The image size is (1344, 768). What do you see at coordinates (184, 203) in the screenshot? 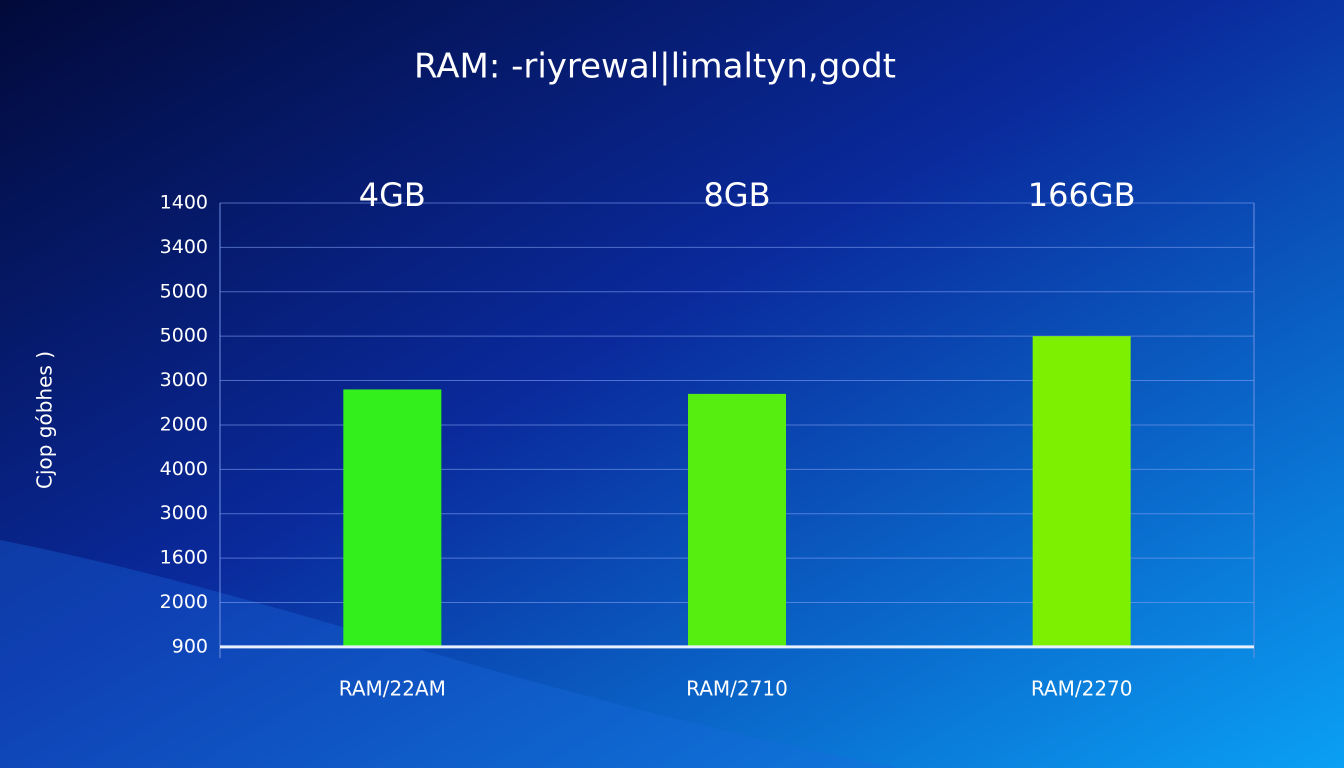
I see `y-tick-label: 1400` at bounding box center [184, 203].